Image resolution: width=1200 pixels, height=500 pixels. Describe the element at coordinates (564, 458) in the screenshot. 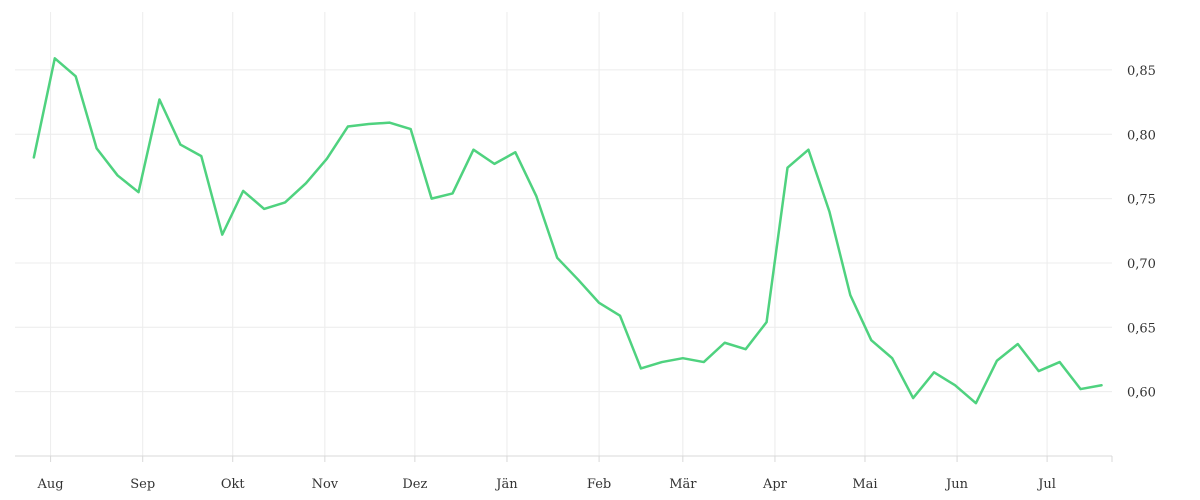

I see `axis-layer` at that location.